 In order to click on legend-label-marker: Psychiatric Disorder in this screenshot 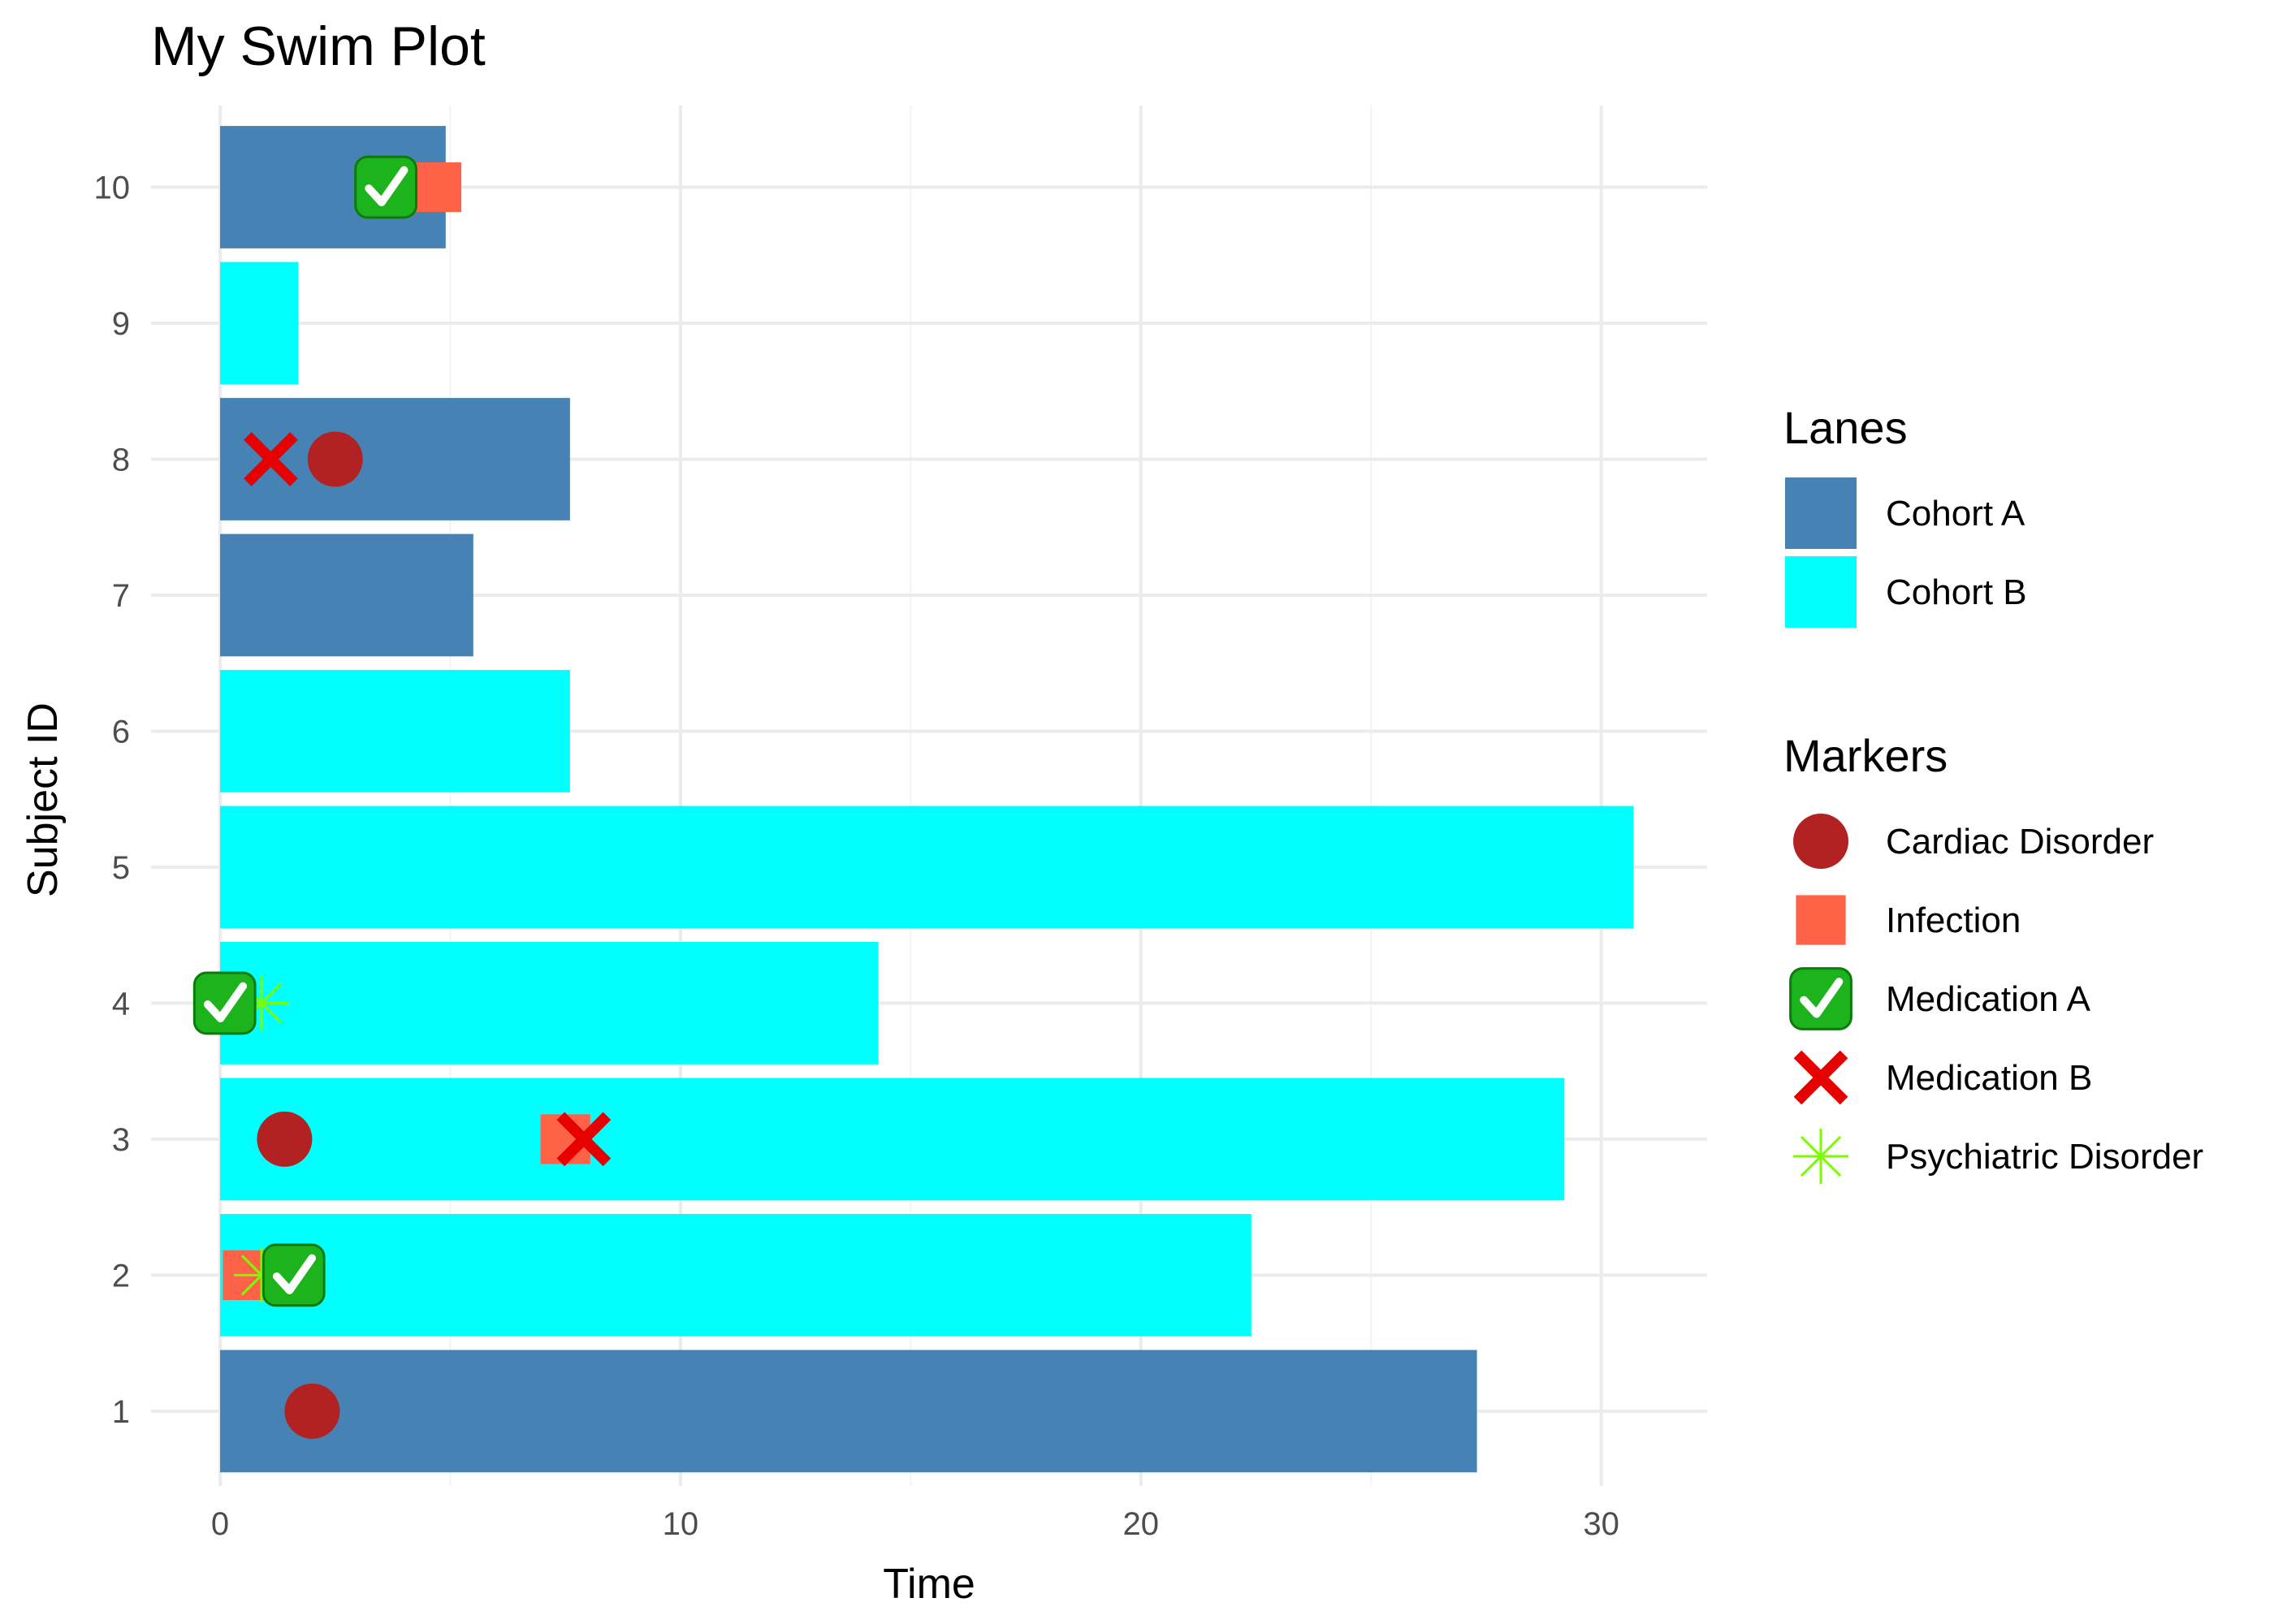, I will do `click(2044, 1157)`.